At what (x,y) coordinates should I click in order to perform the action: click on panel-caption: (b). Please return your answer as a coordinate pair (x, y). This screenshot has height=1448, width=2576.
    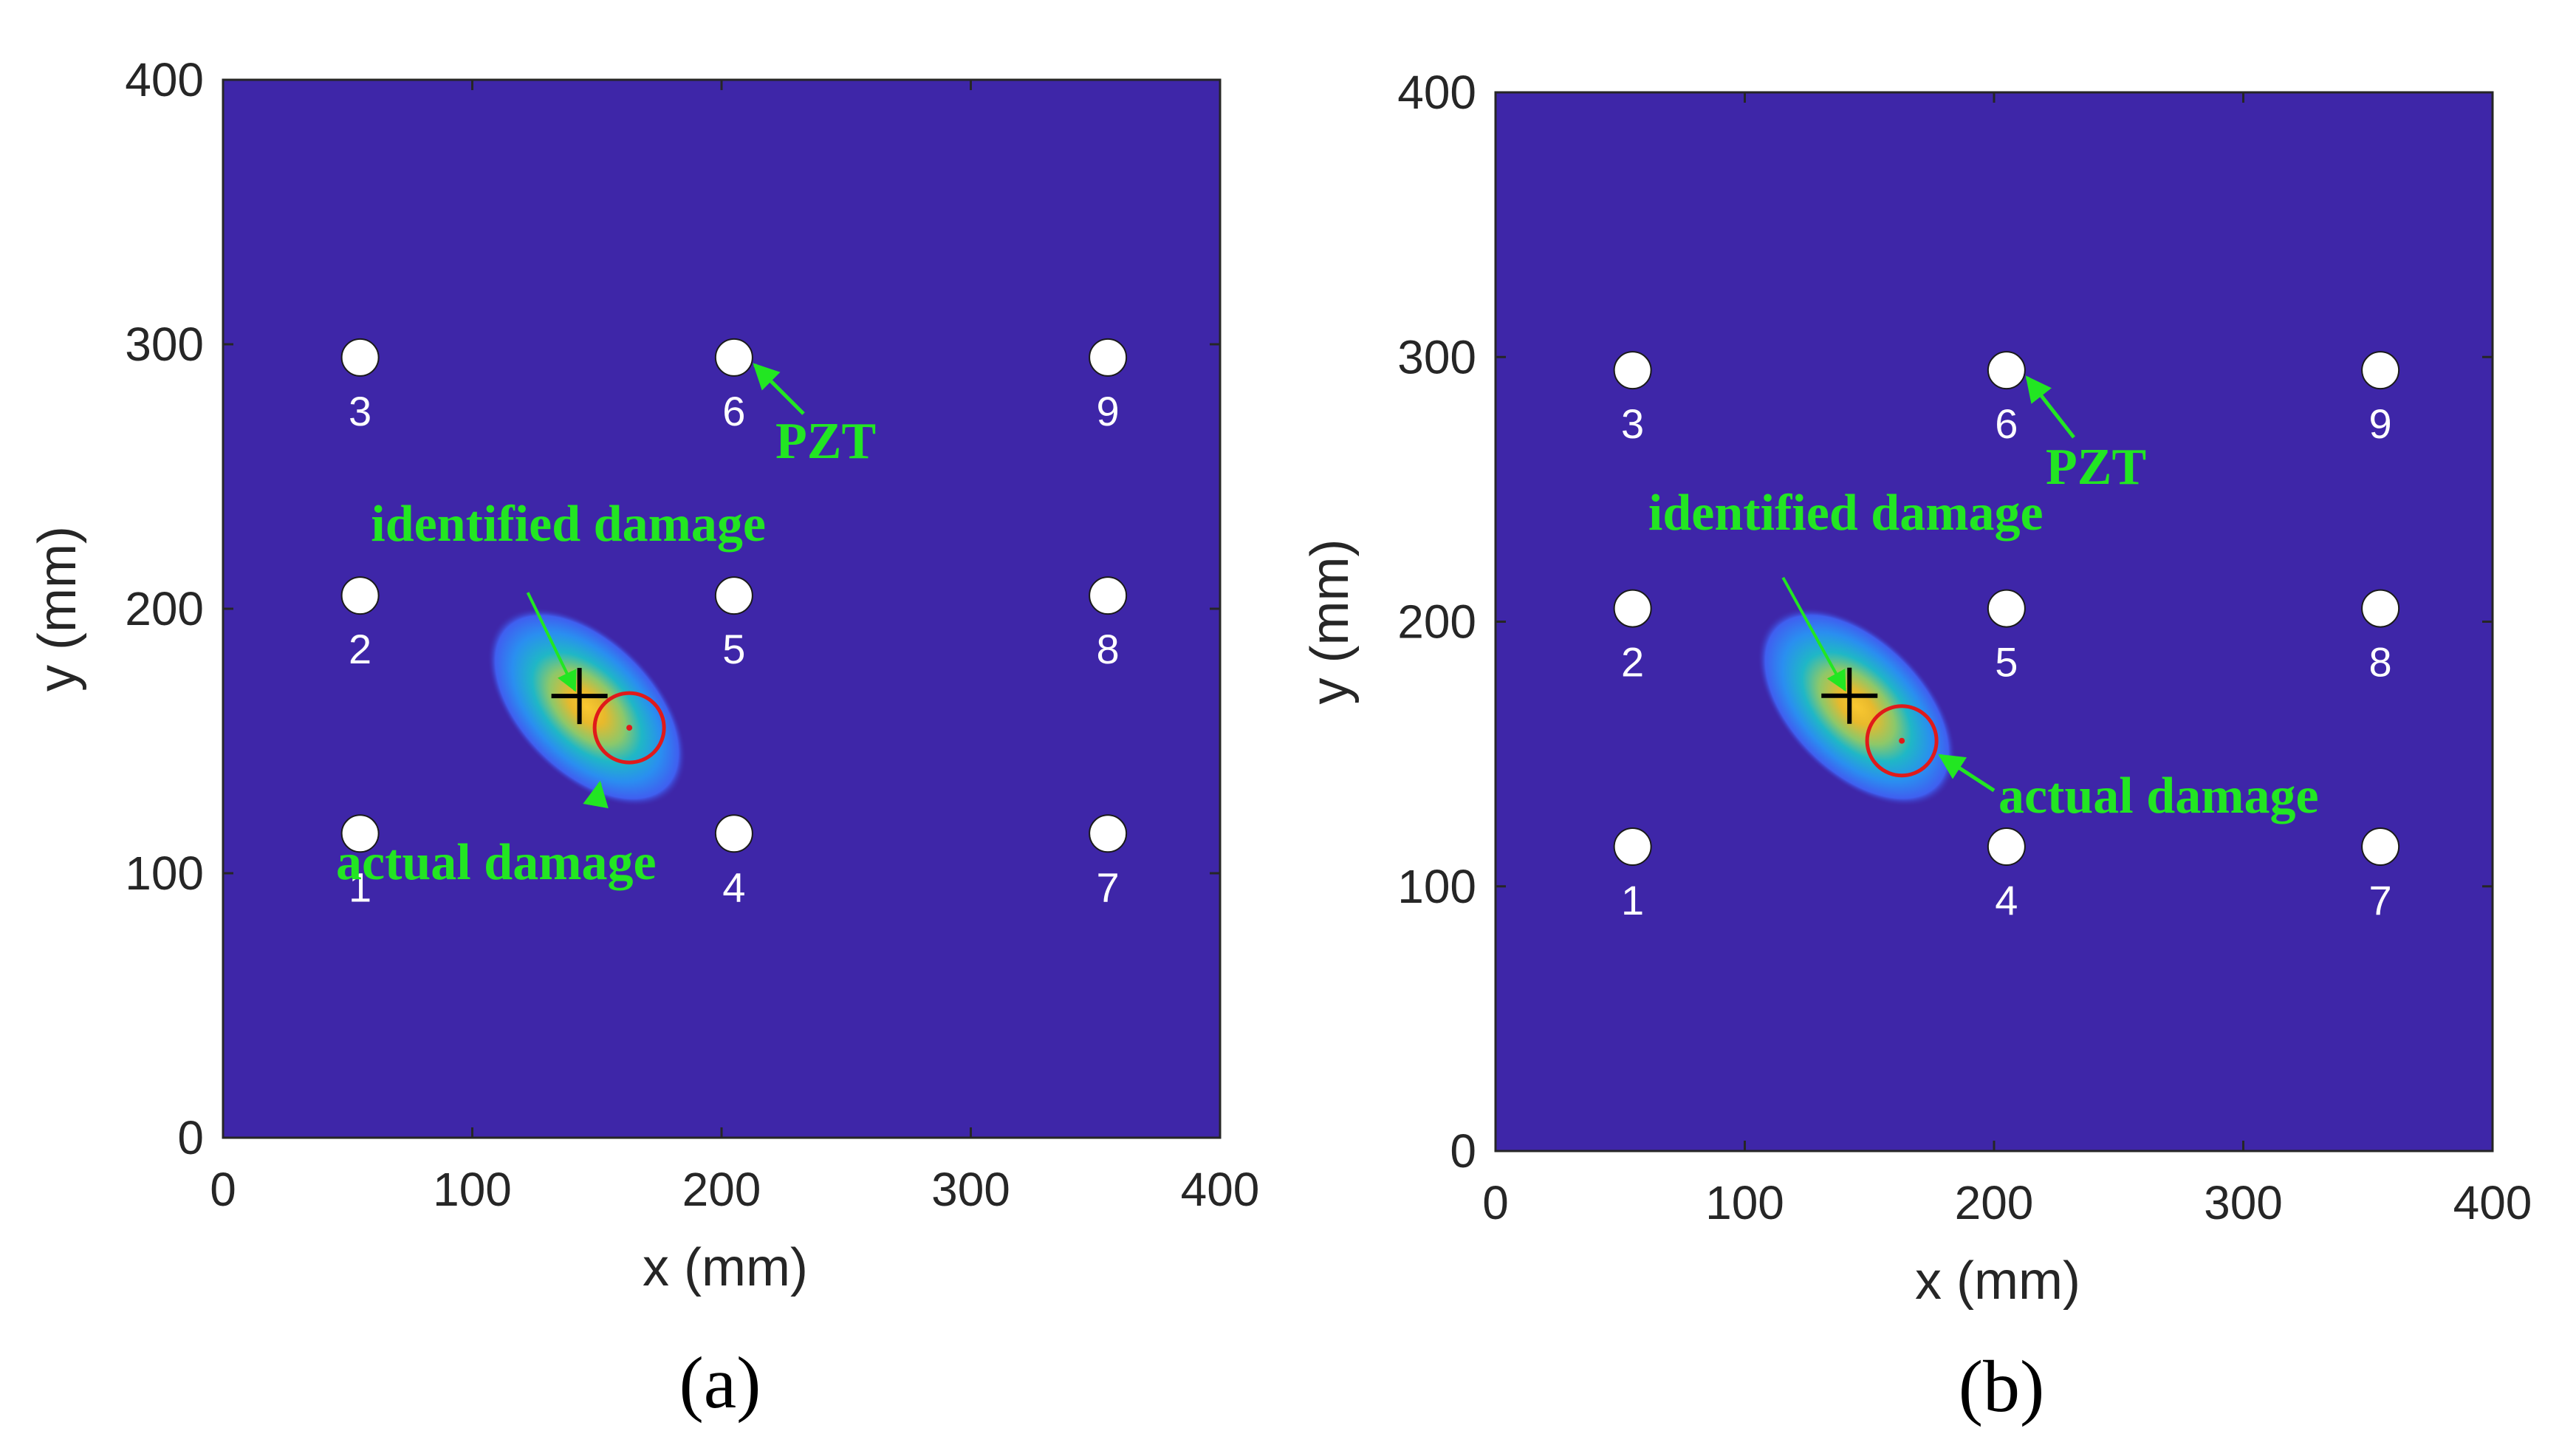
    Looking at the image, I should click on (2002, 1386).